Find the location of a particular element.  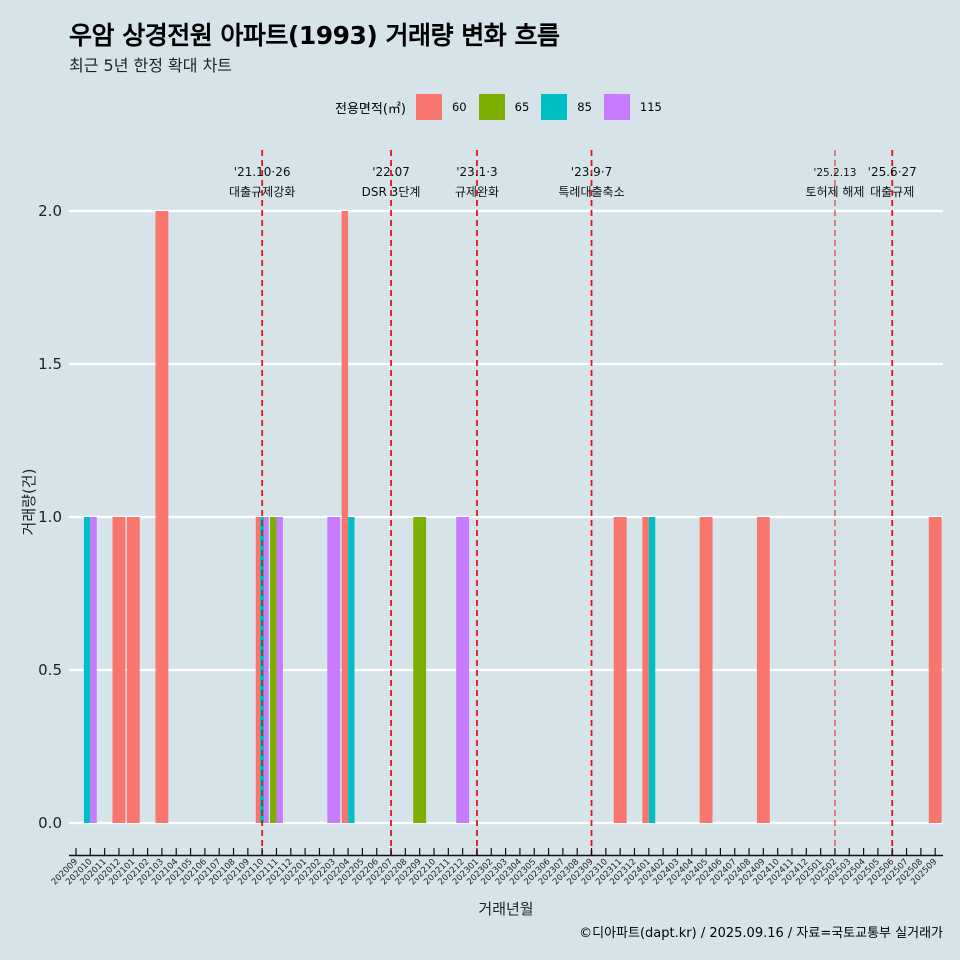

event-date: '22.07 is located at coordinates (391, 172).